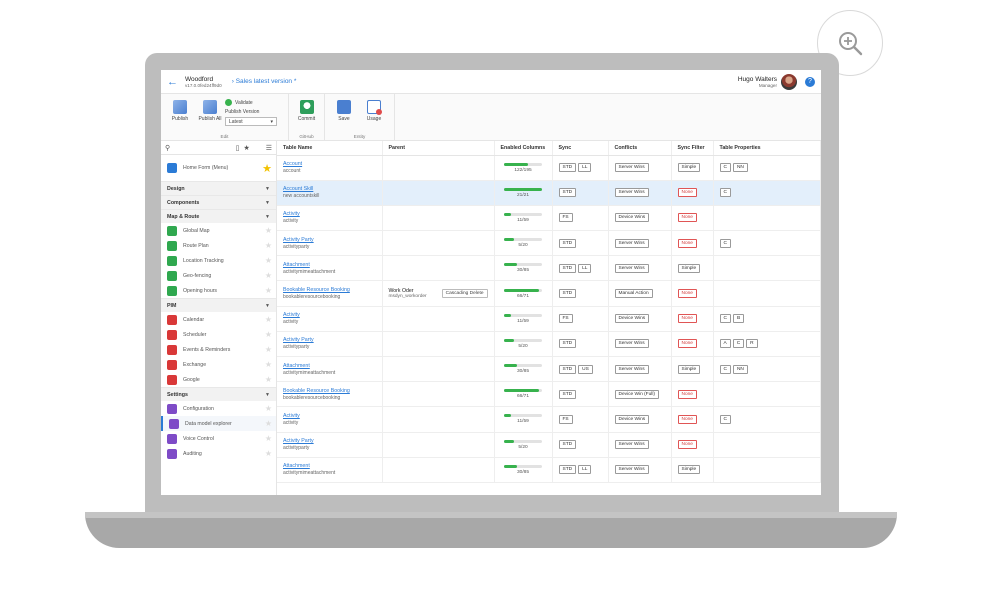  What do you see at coordinates (246, 148) in the screenshot?
I see `star-icon: ★` at bounding box center [246, 148].